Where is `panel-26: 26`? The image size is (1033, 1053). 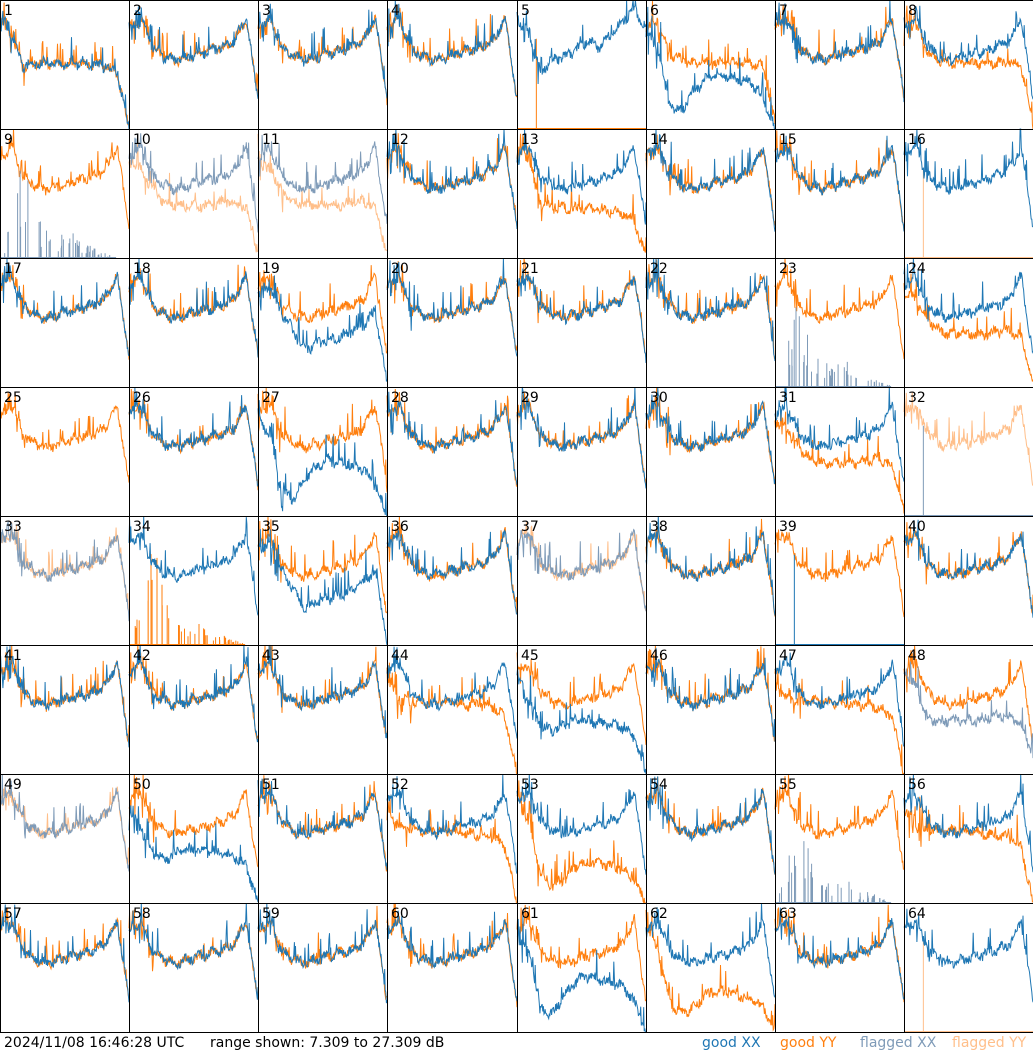
panel-26: 26 is located at coordinates (193, 452).